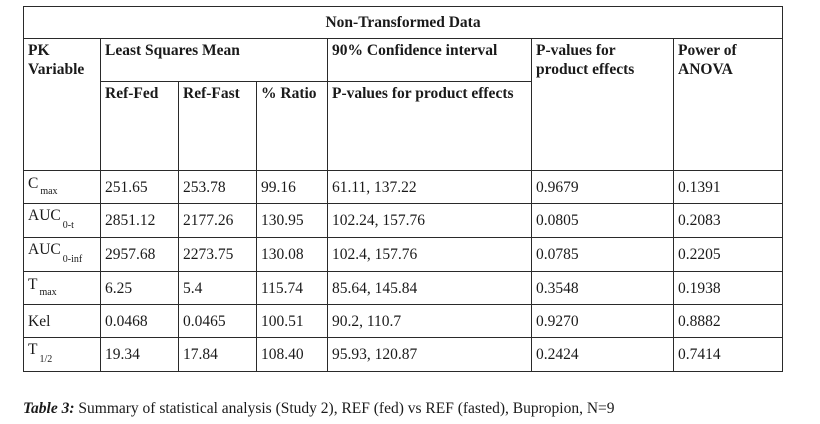  What do you see at coordinates (292, 187) in the screenshot?
I see `ratio-cell: 99.16` at bounding box center [292, 187].